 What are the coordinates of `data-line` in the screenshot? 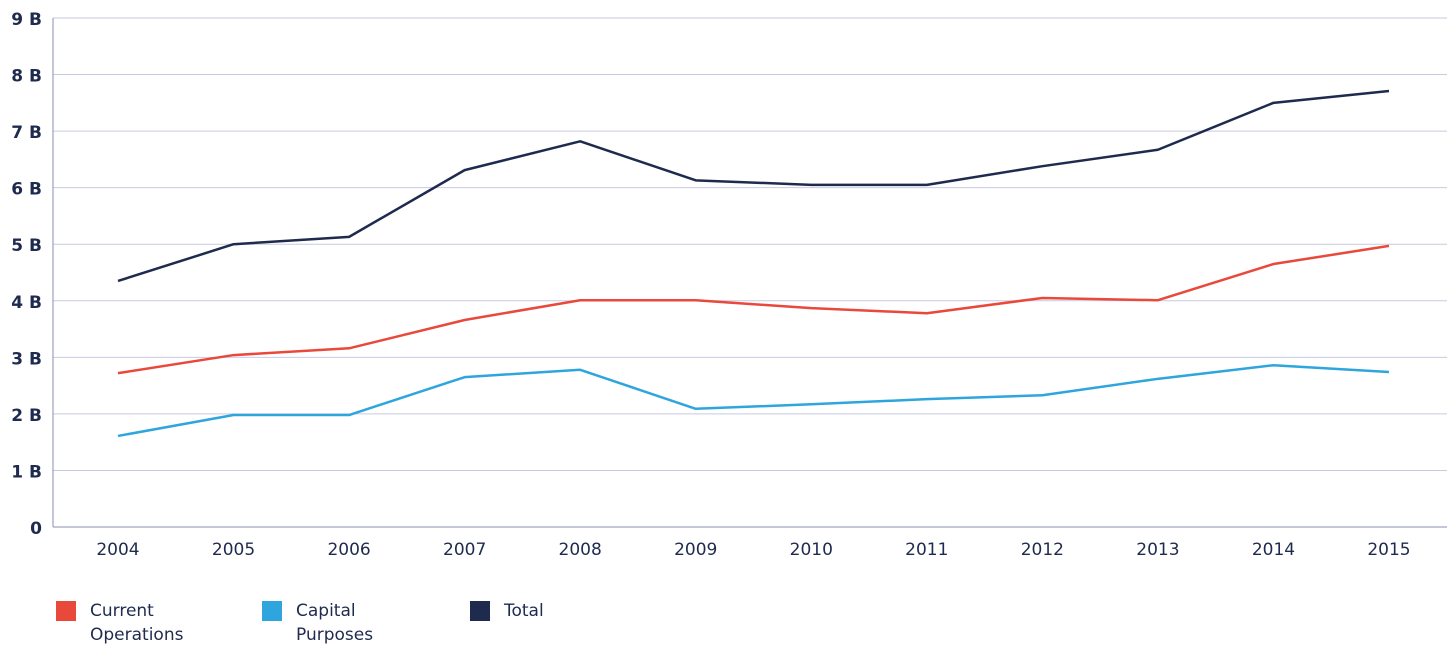 It's located at (753, 401).